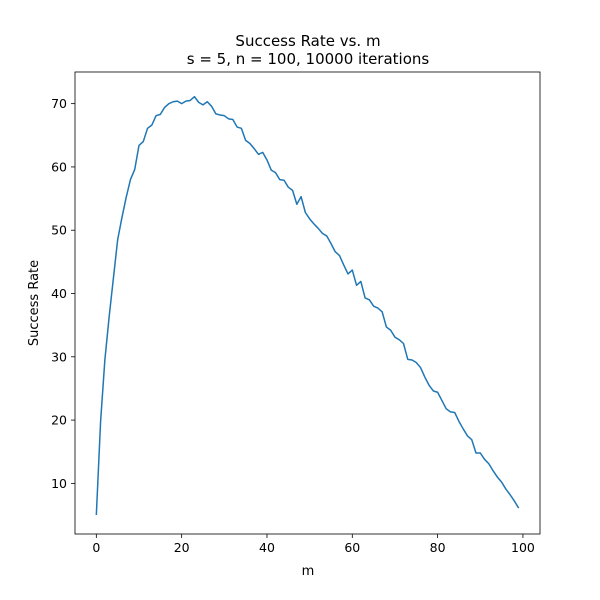 The width and height of the screenshot is (600, 600). Describe the element at coordinates (59, 103) in the screenshot. I see `y-tick-label-70: 70` at that location.